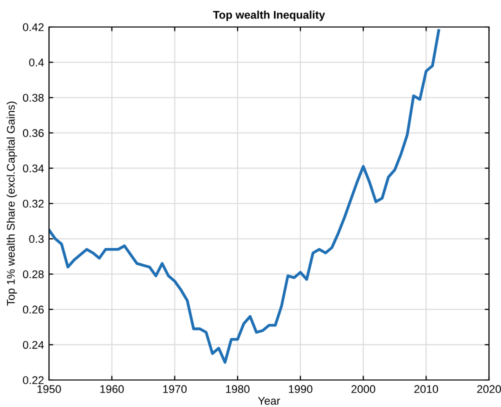  What do you see at coordinates (269, 15) in the screenshot?
I see `chart-title: Top wealth Inequality` at bounding box center [269, 15].